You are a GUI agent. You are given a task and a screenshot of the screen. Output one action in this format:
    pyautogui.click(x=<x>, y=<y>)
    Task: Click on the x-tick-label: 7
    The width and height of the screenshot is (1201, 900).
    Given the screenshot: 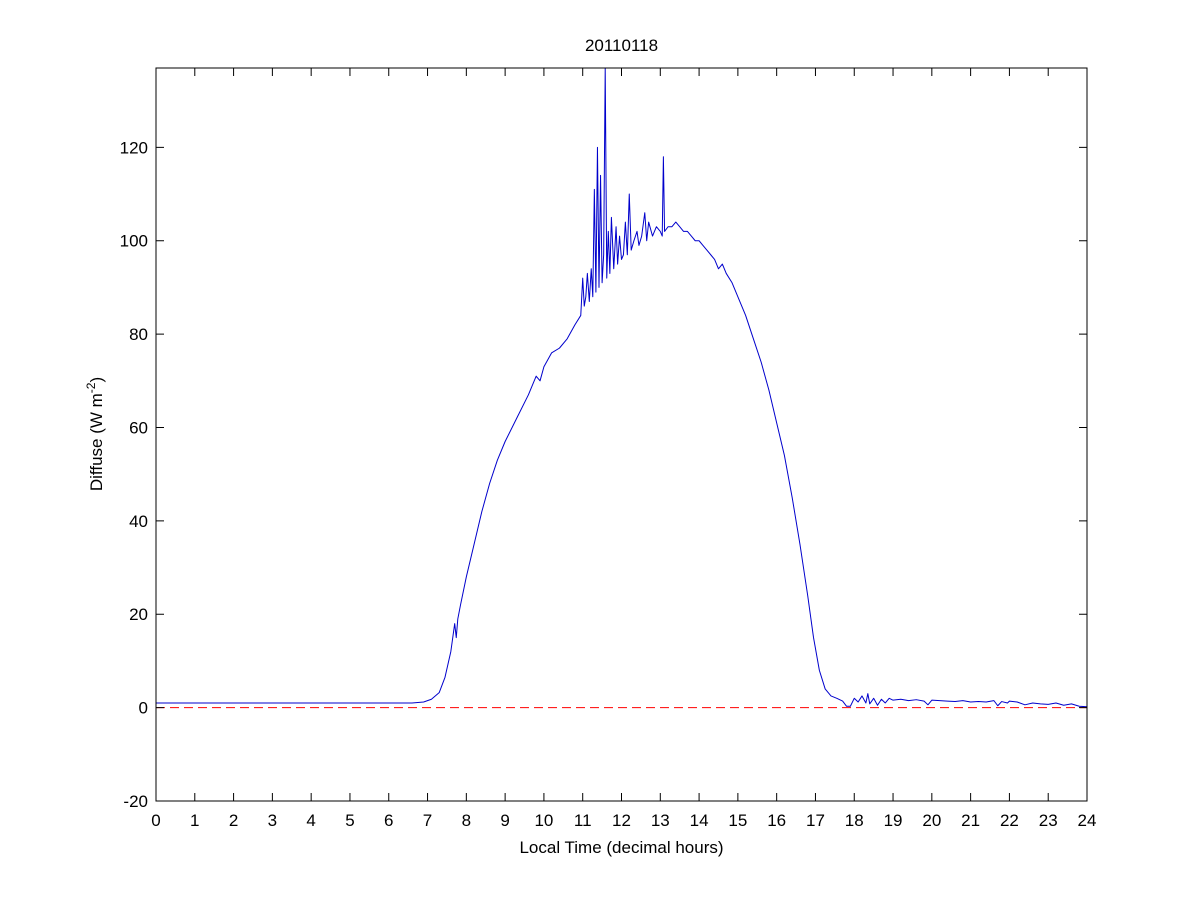 What is the action you would take?
    pyautogui.click(x=427, y=820)
    